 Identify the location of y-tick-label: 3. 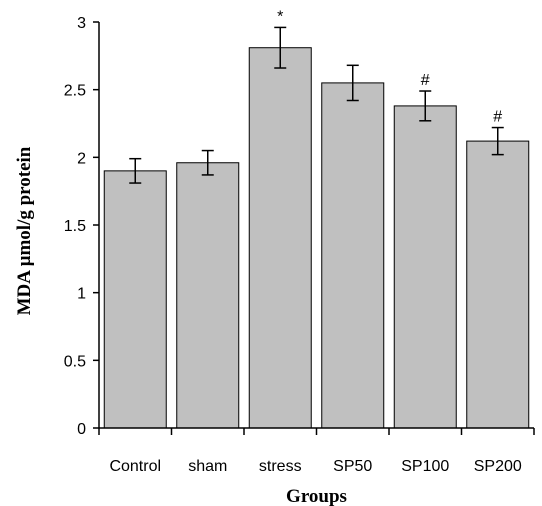
(81, 23).